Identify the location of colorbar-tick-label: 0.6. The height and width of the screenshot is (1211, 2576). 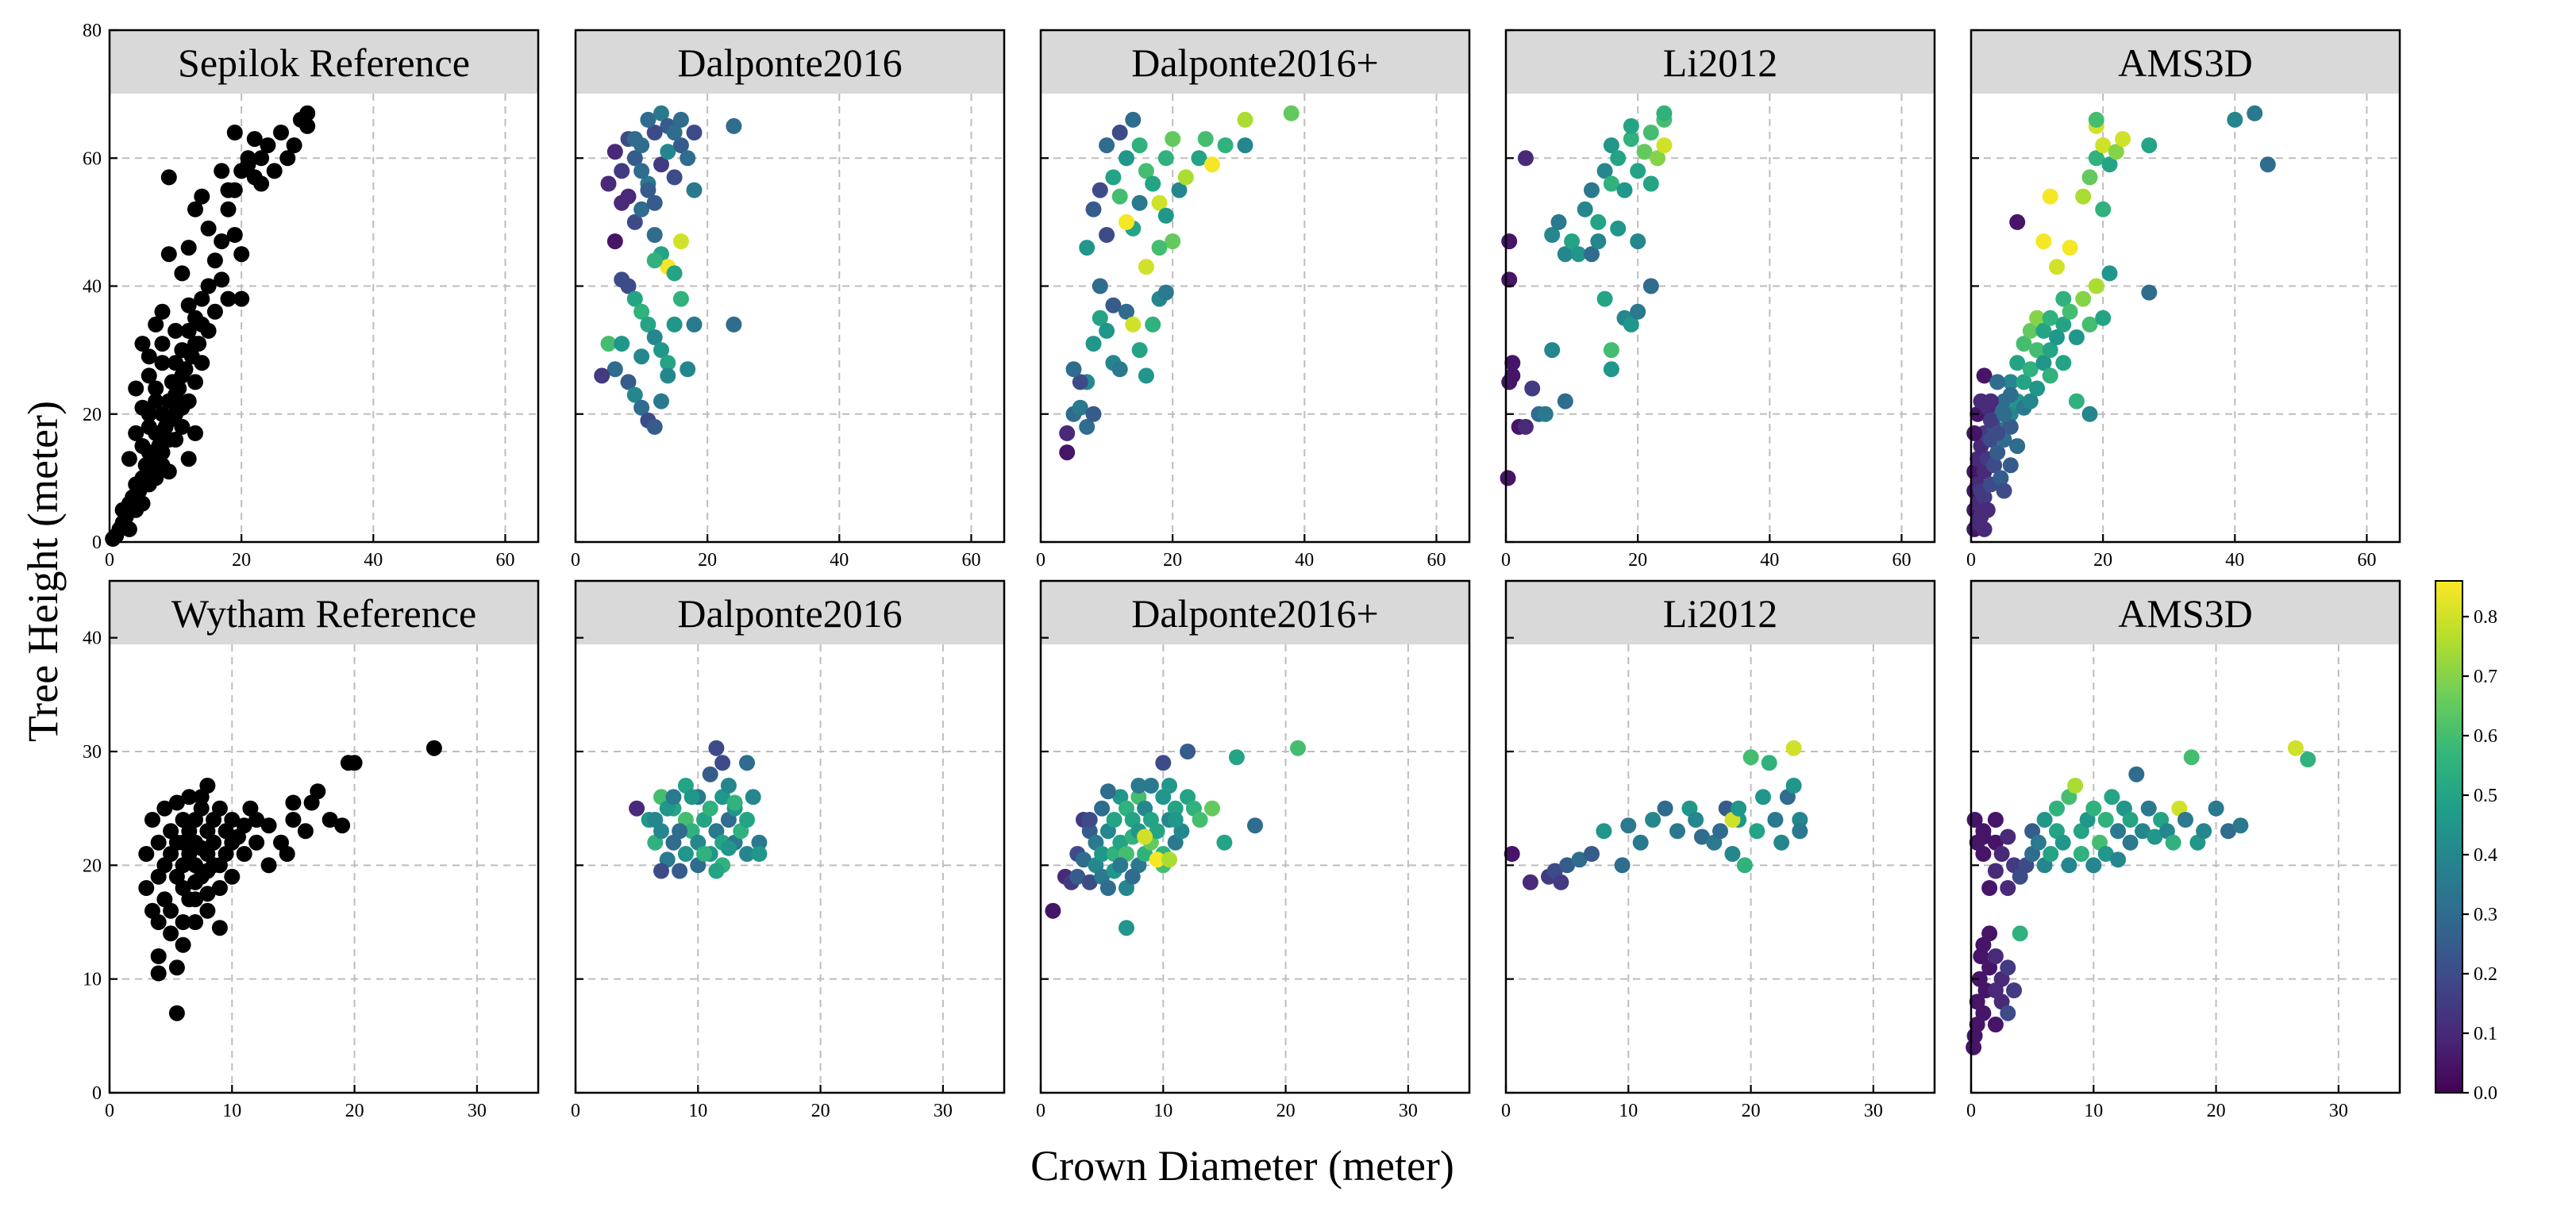
(2485, 736).